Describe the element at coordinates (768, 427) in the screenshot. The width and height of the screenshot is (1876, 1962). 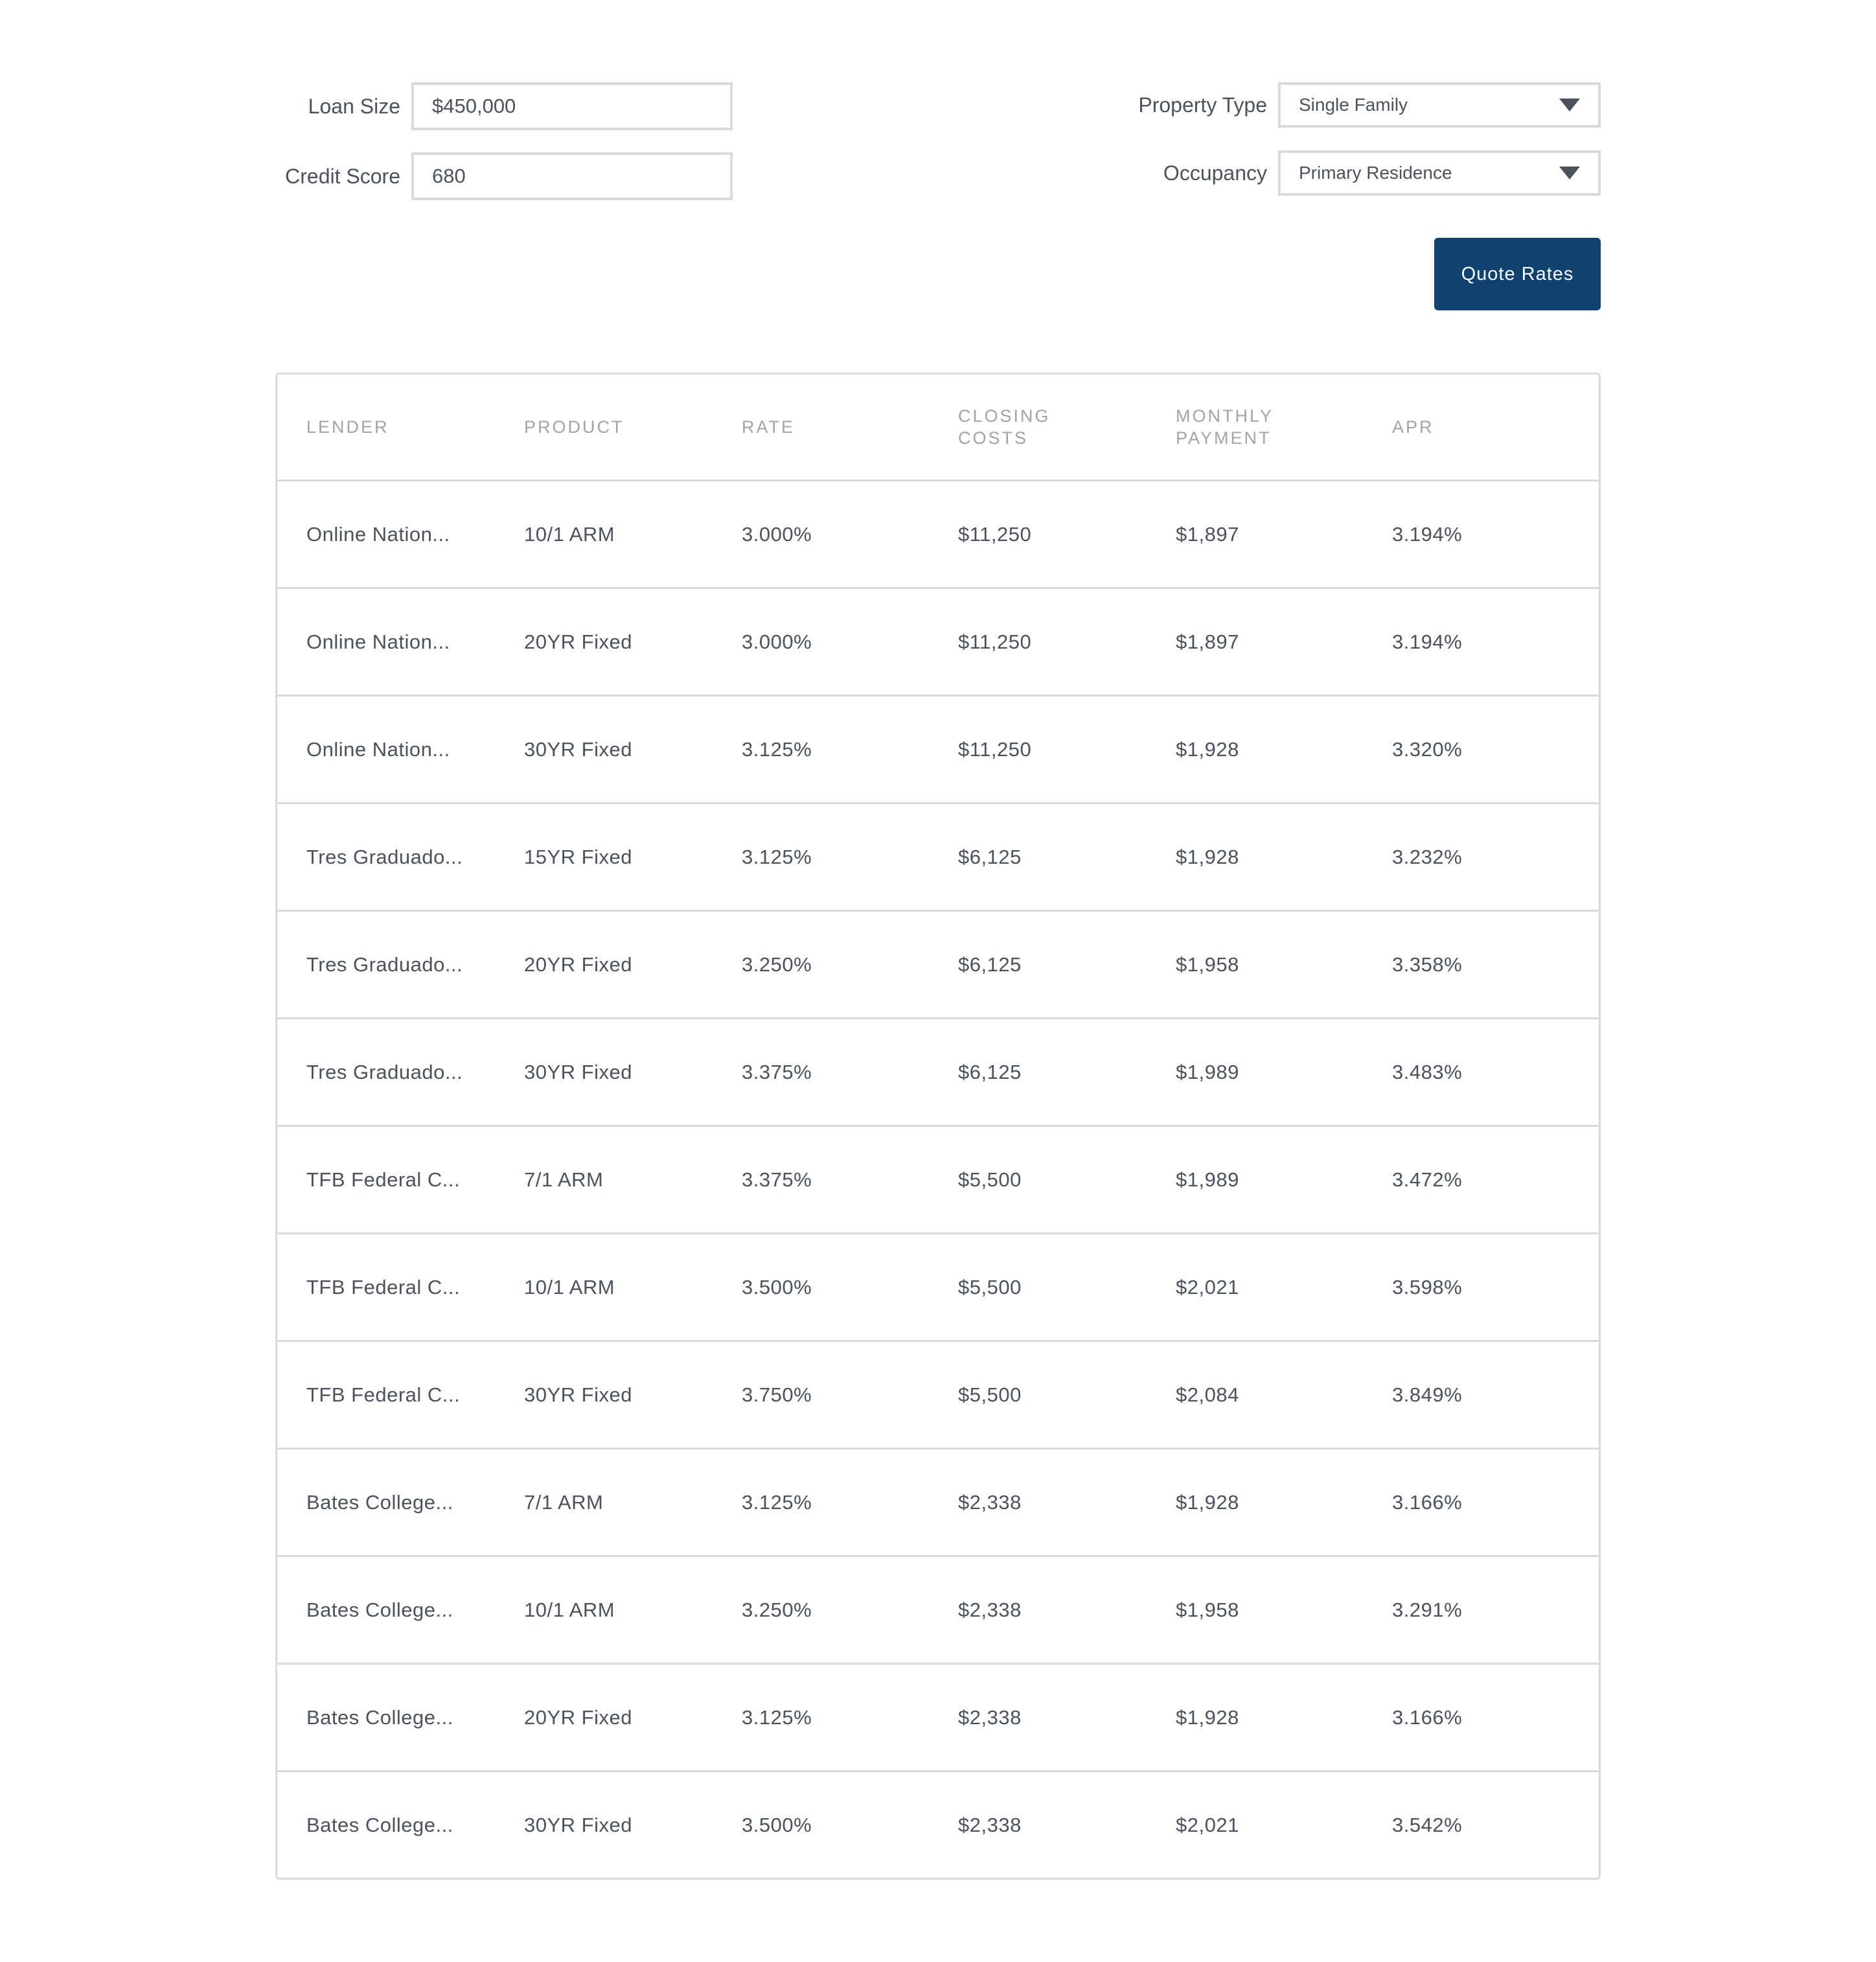
I see `header-rate: RATE` at that location.